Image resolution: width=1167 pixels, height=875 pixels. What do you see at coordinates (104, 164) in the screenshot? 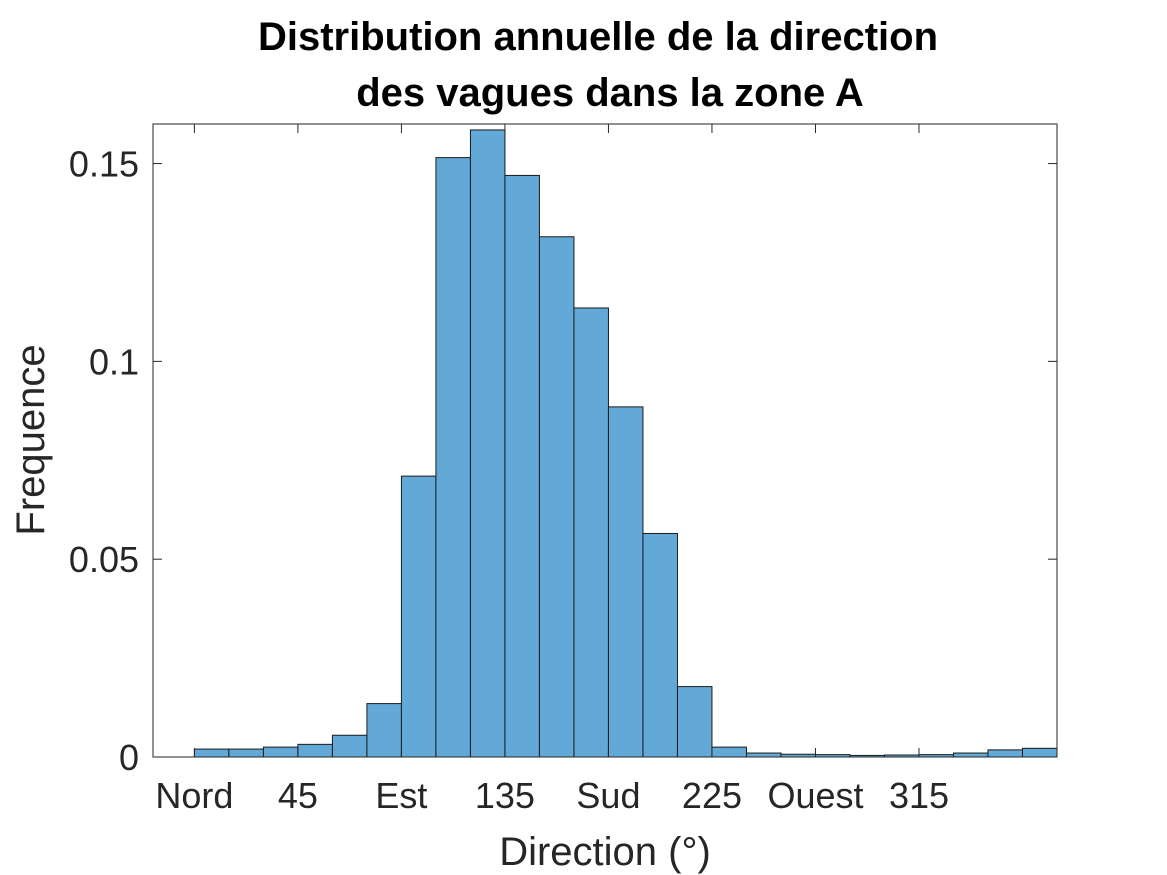
I see `y-tick-label: 0.15` at bounding box center [104, 164].